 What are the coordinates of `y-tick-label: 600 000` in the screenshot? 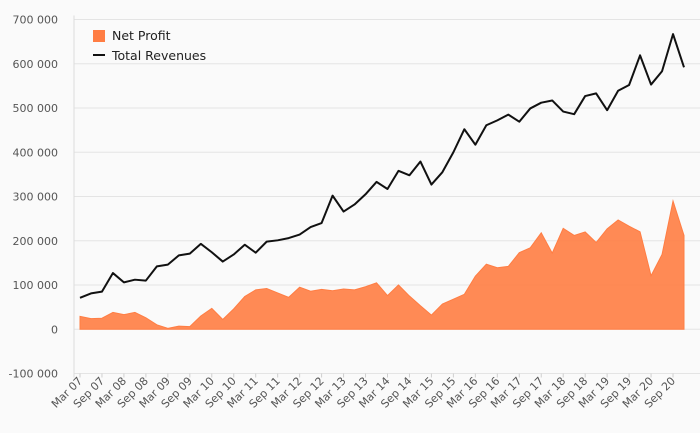 It's located at (36, 64).